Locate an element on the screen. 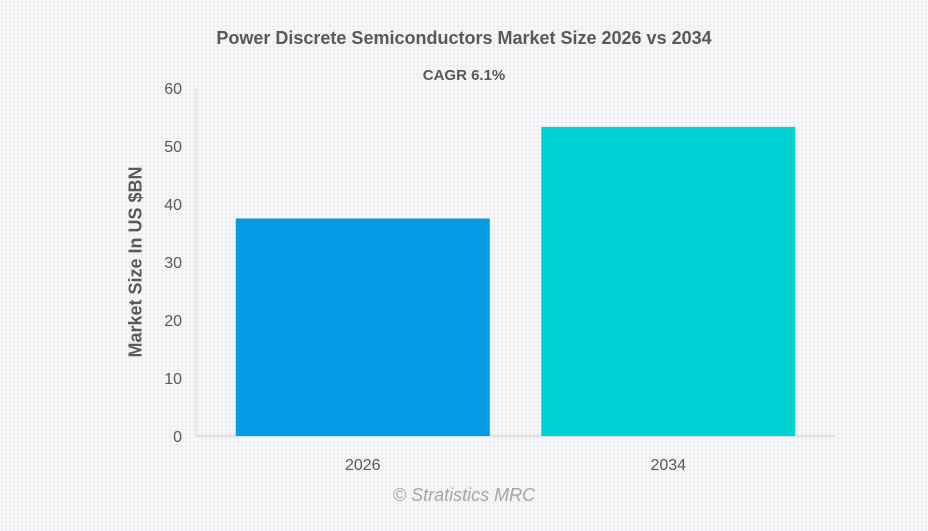 The image size is (928, 531). copyright-footer: © Stratistics MRC is located at coordinates (464, 495).